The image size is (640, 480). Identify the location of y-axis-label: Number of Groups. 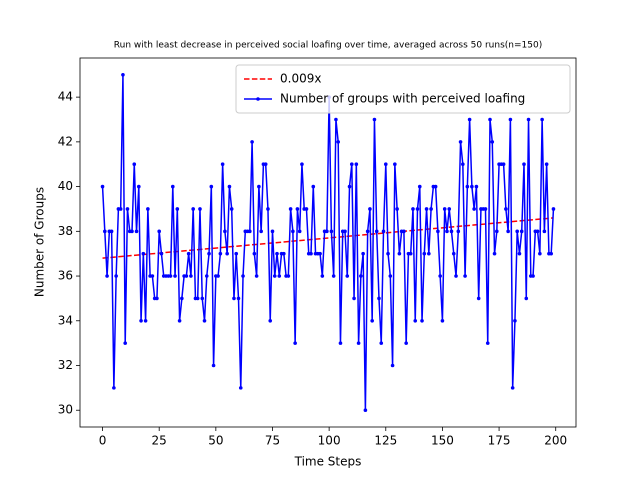
(40, 242).